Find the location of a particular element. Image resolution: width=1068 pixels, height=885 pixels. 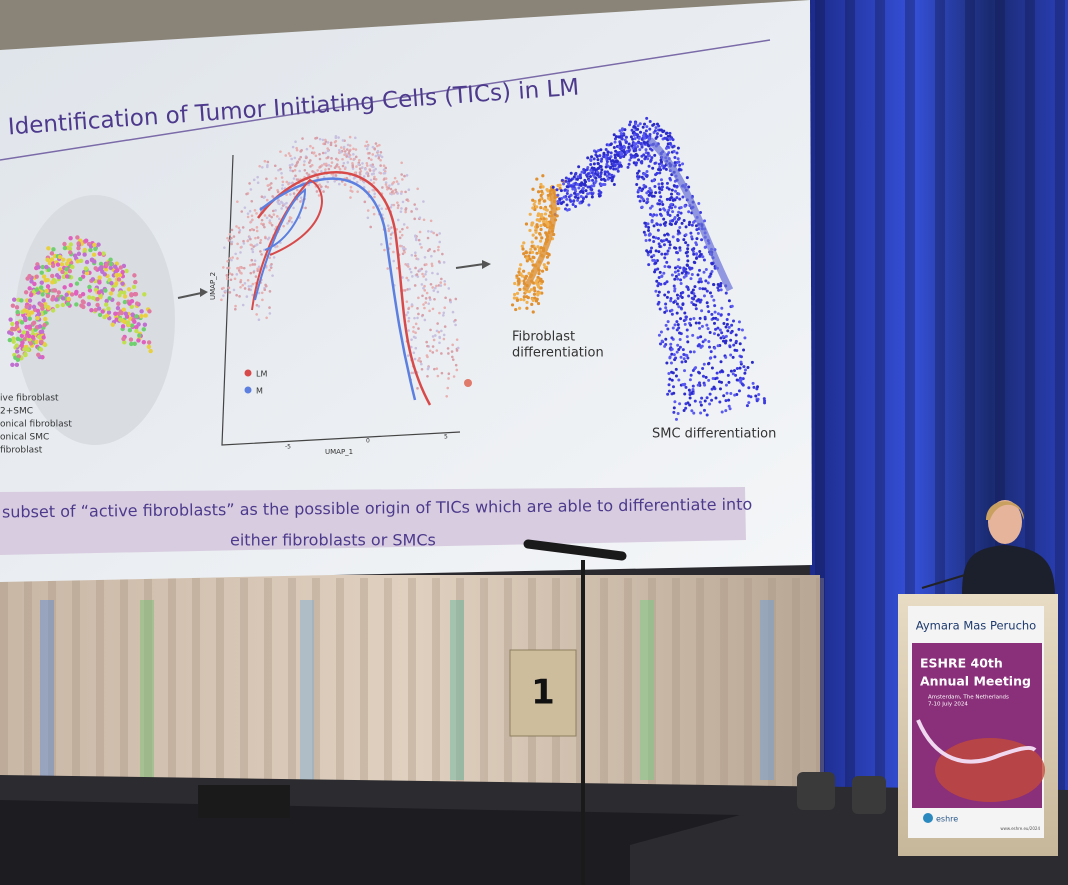

fold is located at coordinates (364, 684).